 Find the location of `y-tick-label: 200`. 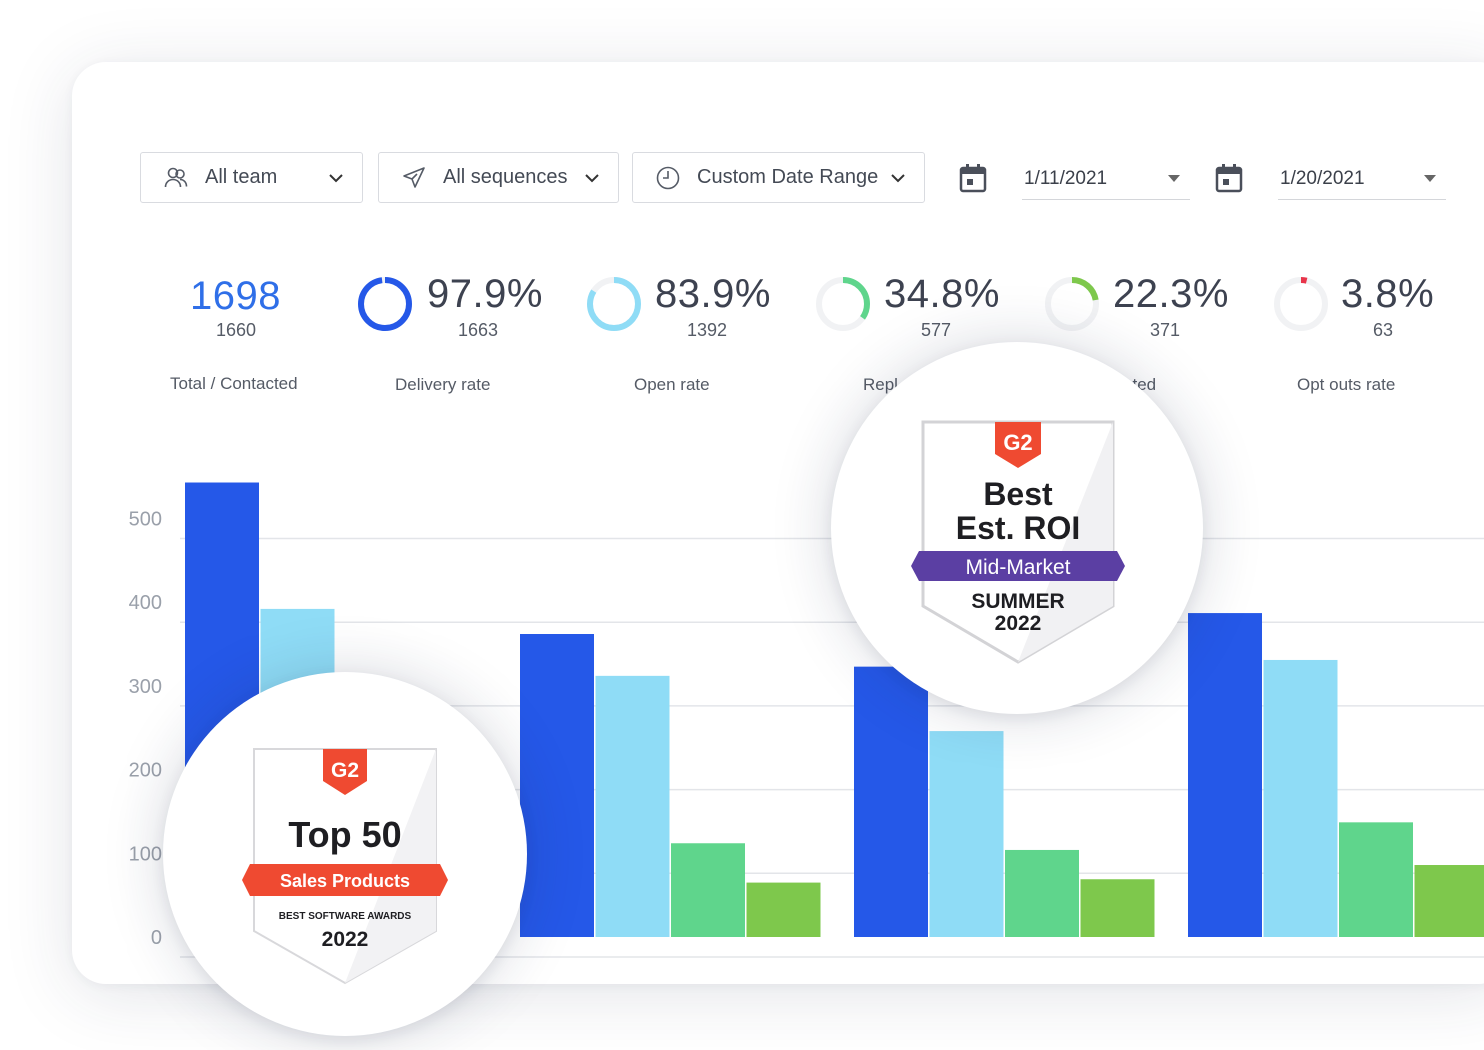

y-tick-label: 200 is located at coordinates (145, 771).